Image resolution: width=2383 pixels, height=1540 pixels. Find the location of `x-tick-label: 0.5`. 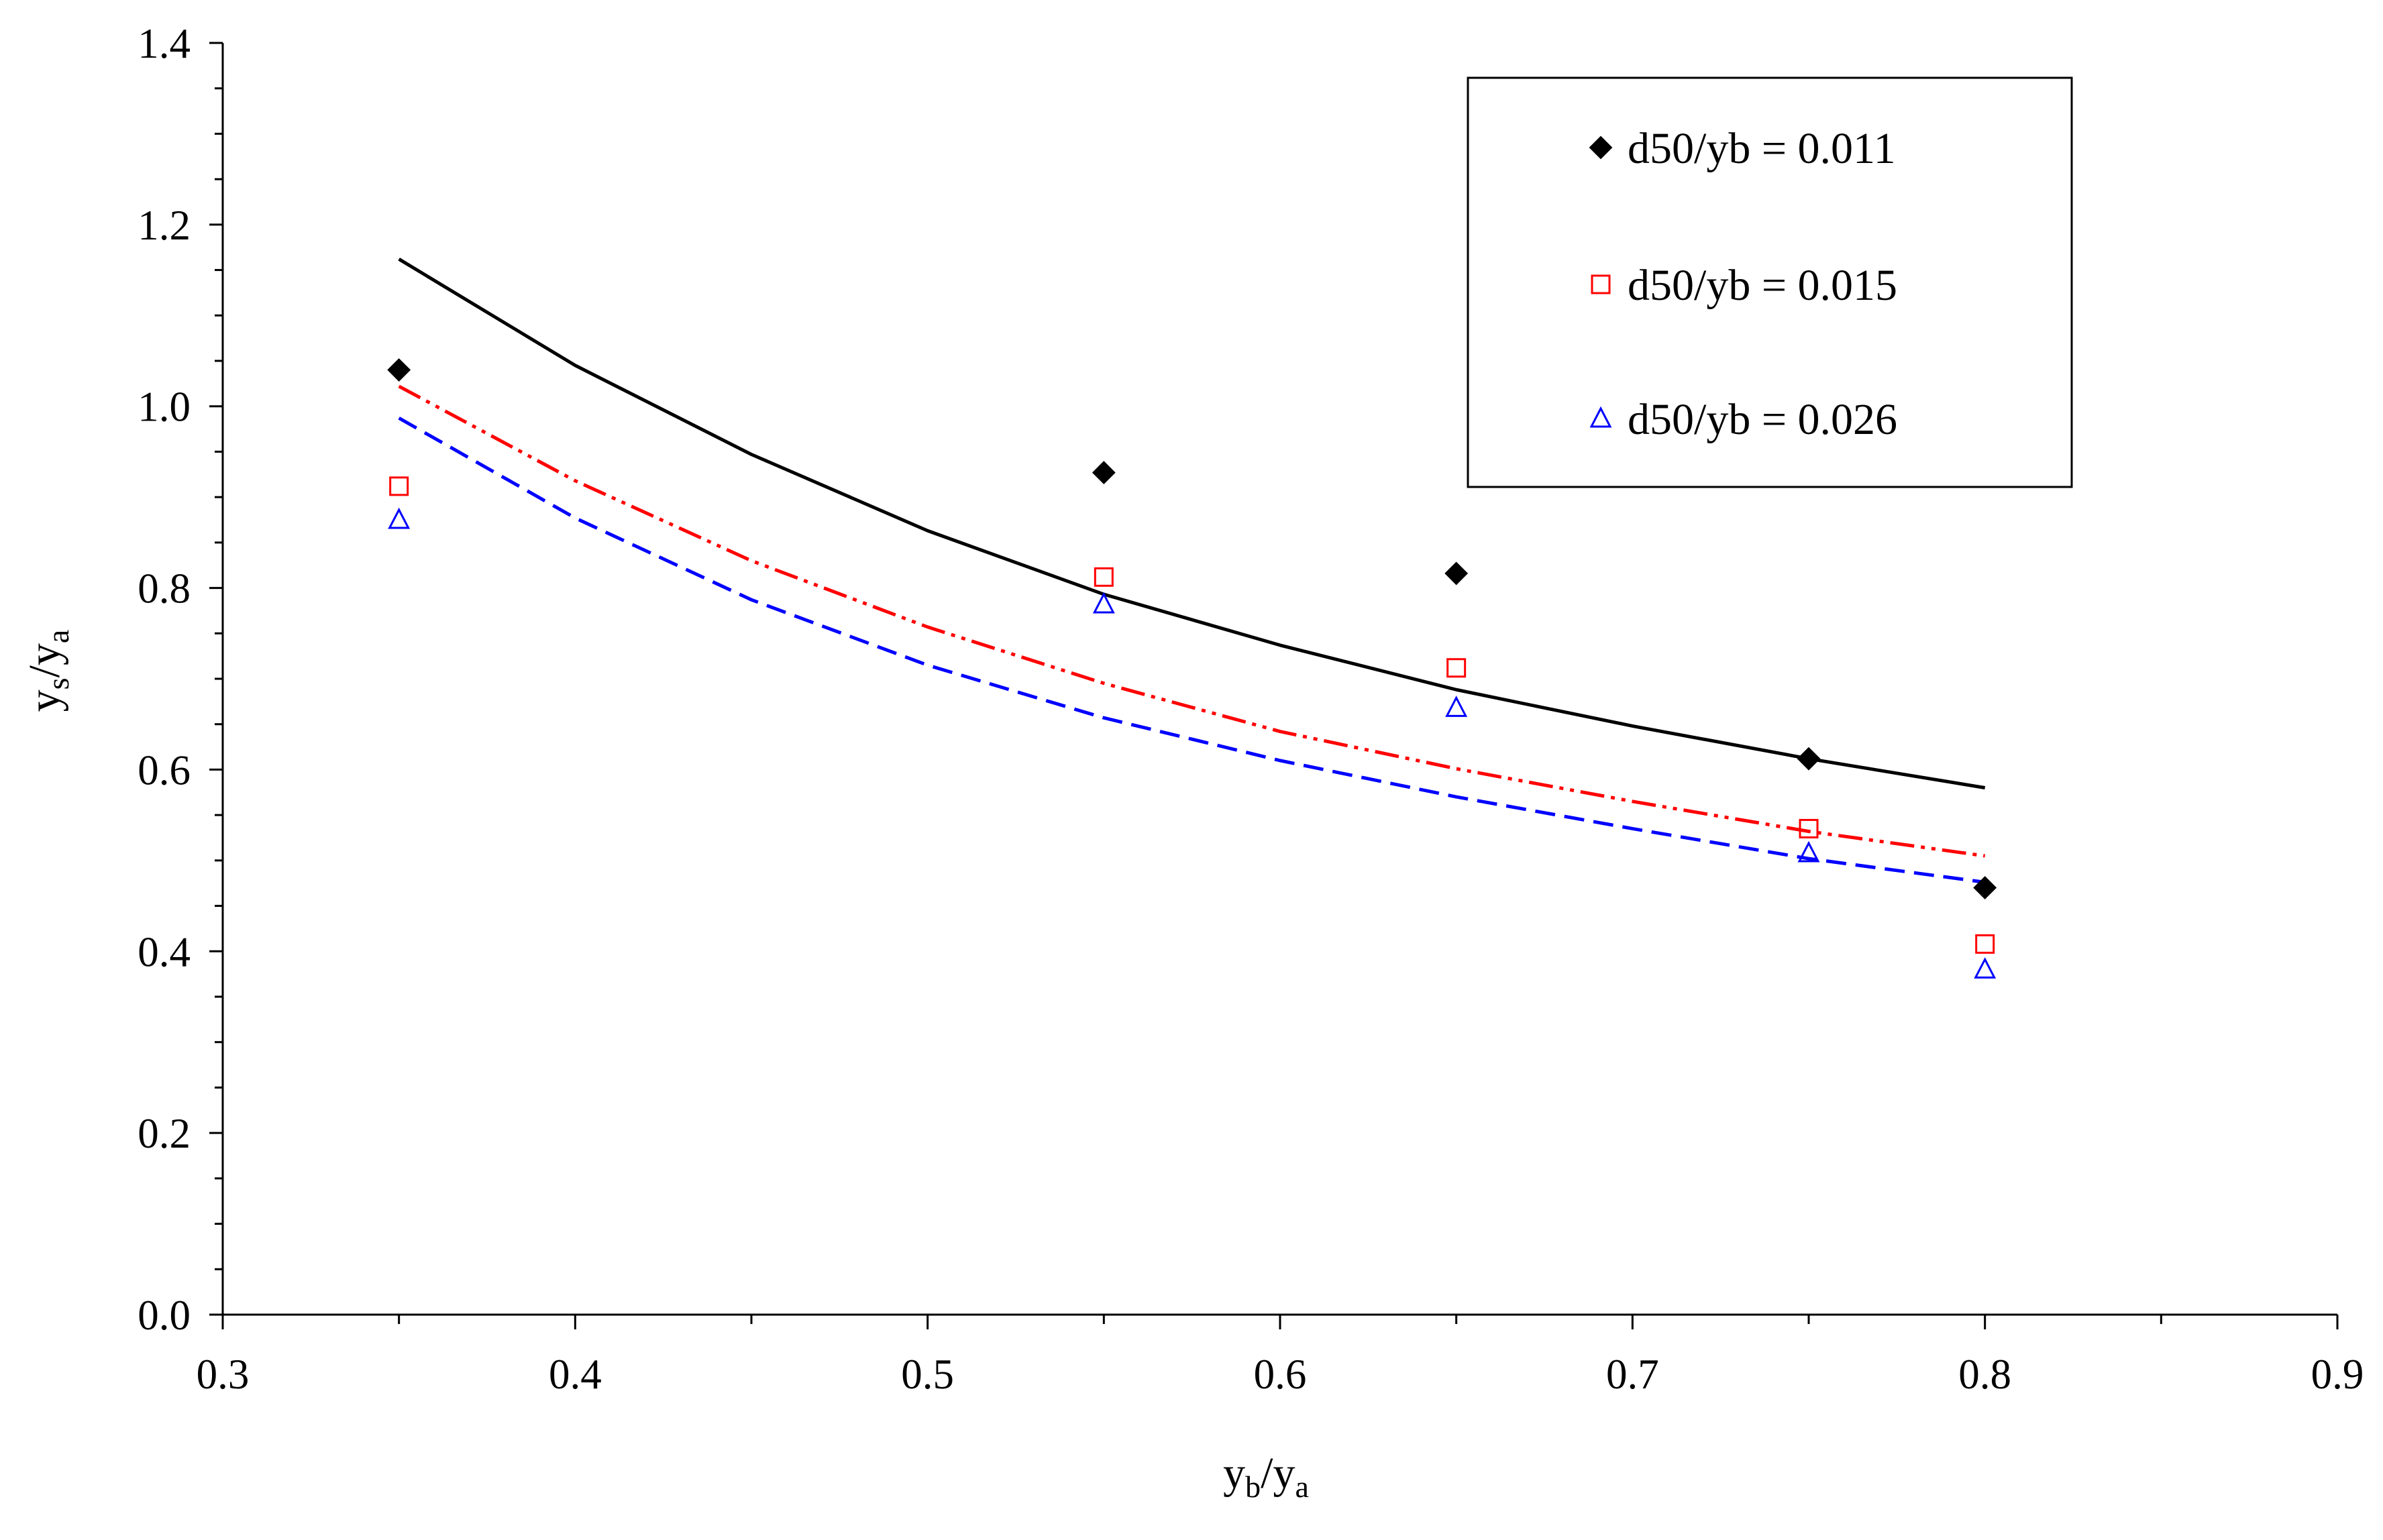

x-tick-label: 0.5 is located at coordinates (927, 1375).